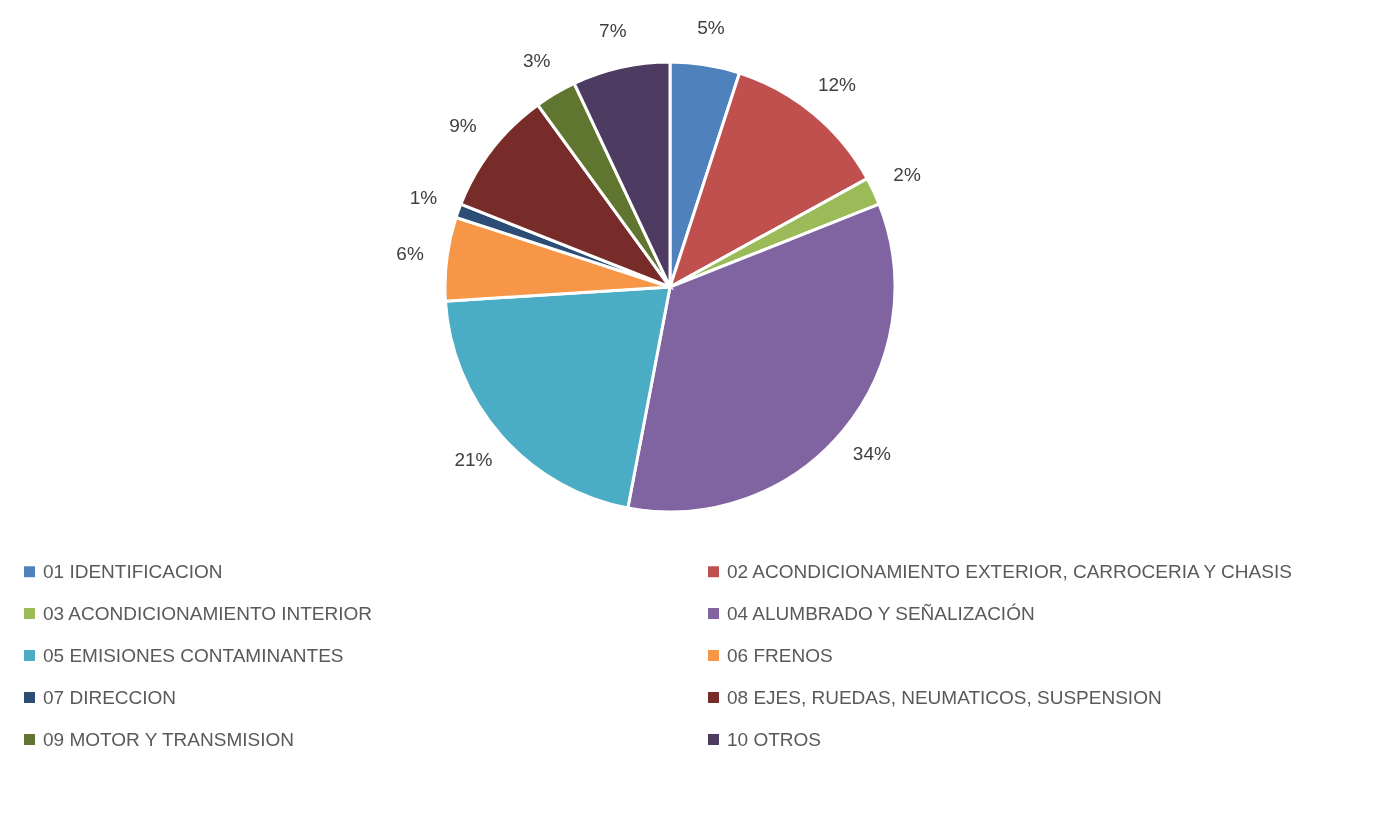 The width and height of the screenshot is (1385, 821). Describe the element at coordinates (410, 254) in the screenshot. I see `data-label: 6%` at that location.